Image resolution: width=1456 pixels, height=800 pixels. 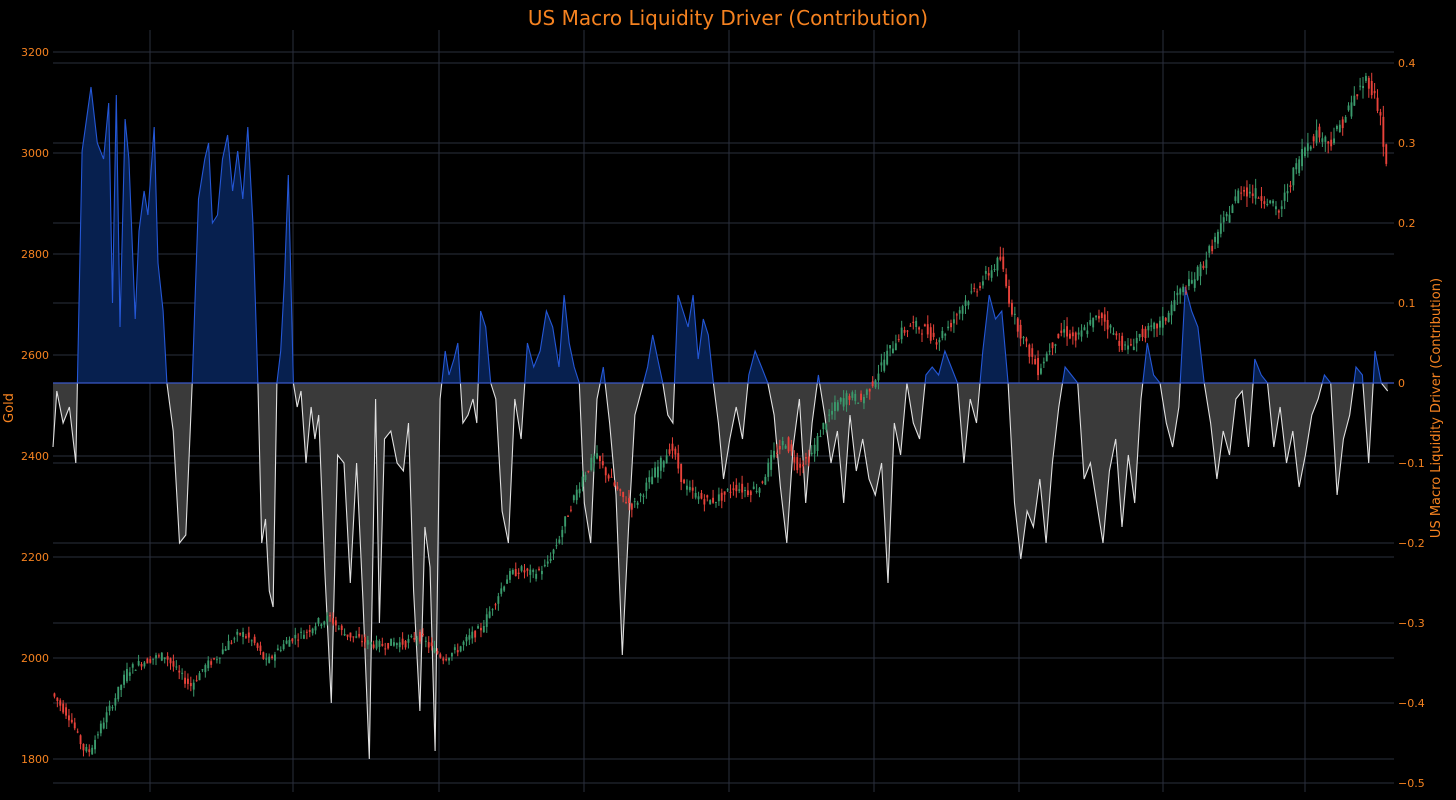 What do you see at coordinates (1411, 463) in the screenshot?
I see `driver-tick-m0_1: −0.1` at bounding box center [1411, 463].